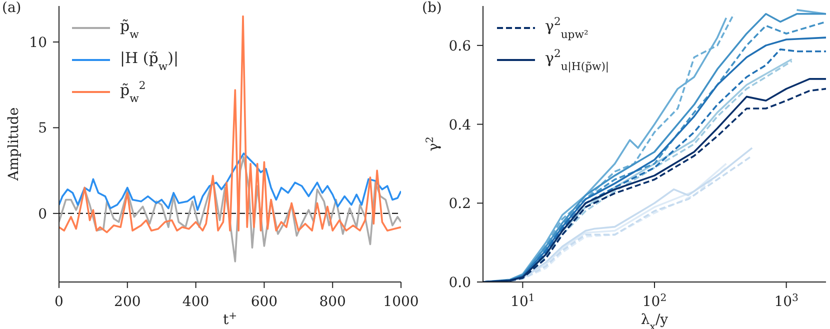 Image resolution: width=830 pixels, height=329 pixels. I want to click on y-tick-label: 0.4, so click(460, 125).